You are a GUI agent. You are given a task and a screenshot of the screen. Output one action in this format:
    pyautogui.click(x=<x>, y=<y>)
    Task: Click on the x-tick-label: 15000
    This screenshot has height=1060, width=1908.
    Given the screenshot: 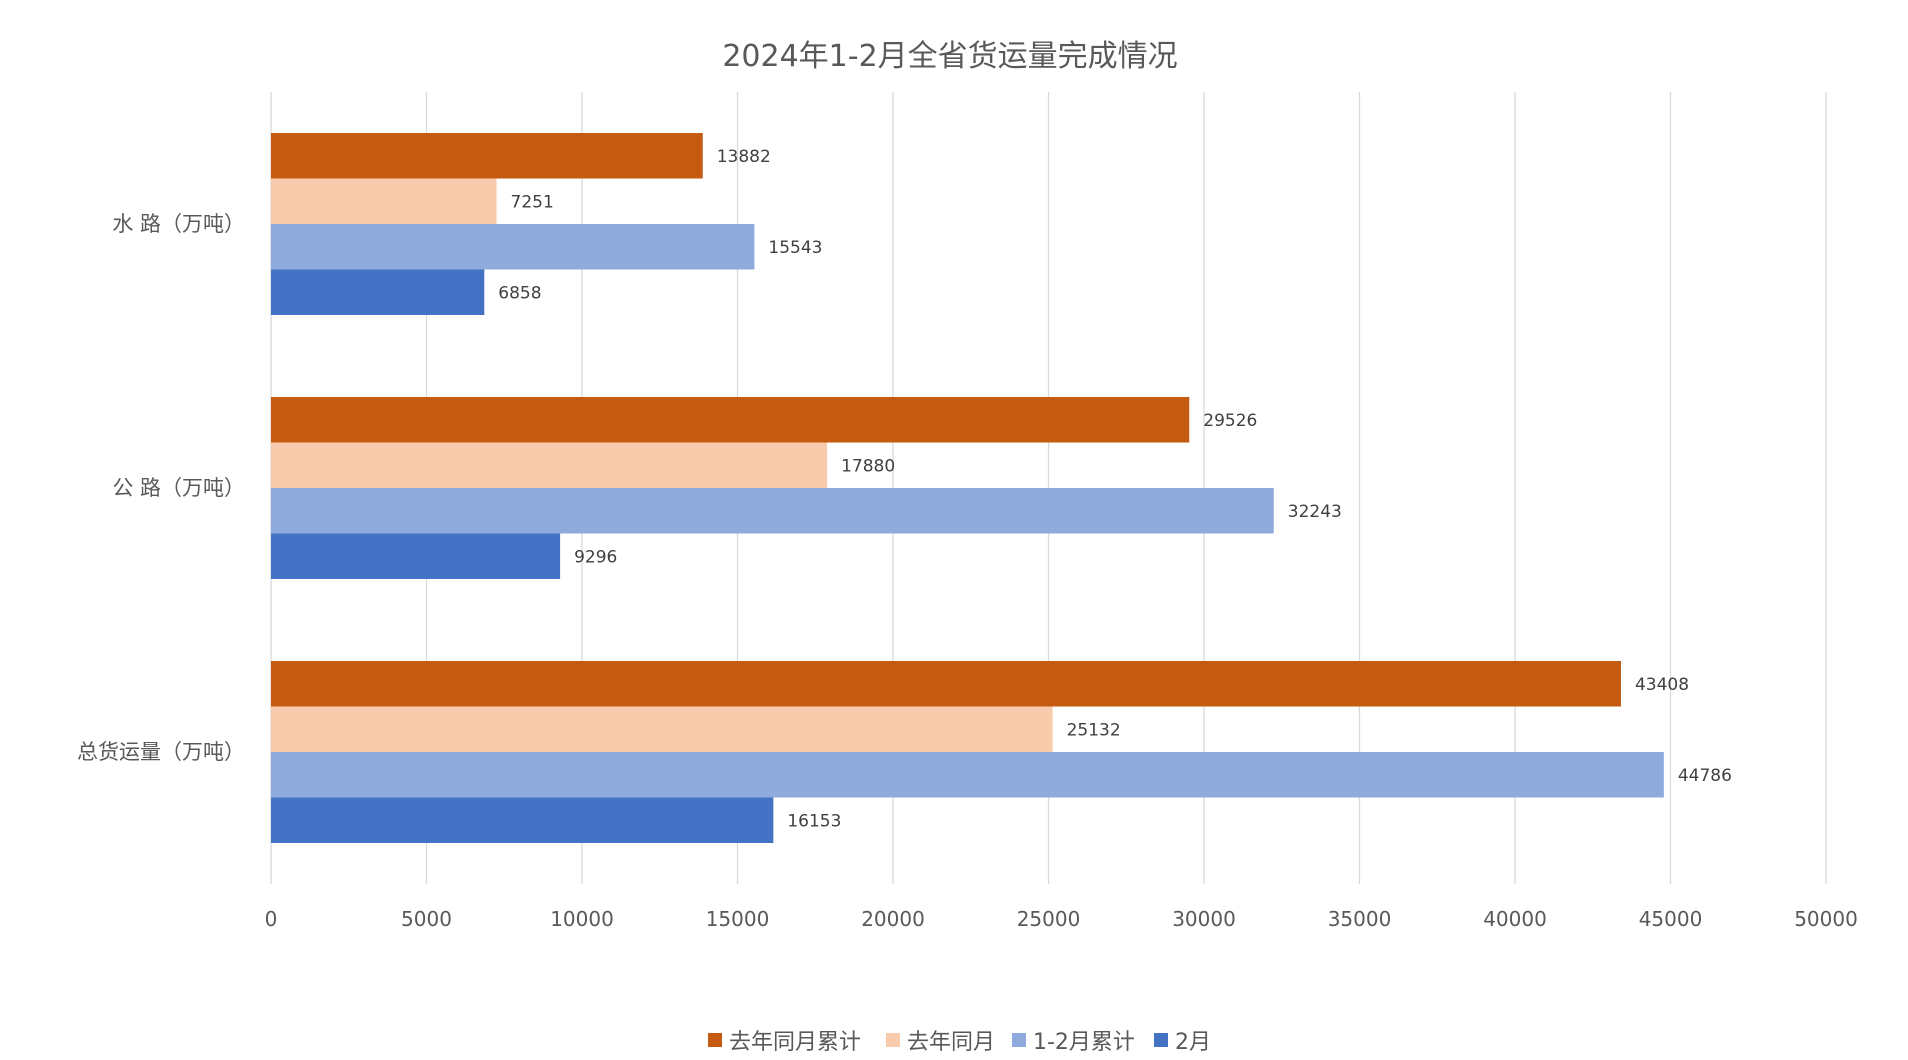 What is the action you would take?
    pyautogui.click(x=738, y=919)
    